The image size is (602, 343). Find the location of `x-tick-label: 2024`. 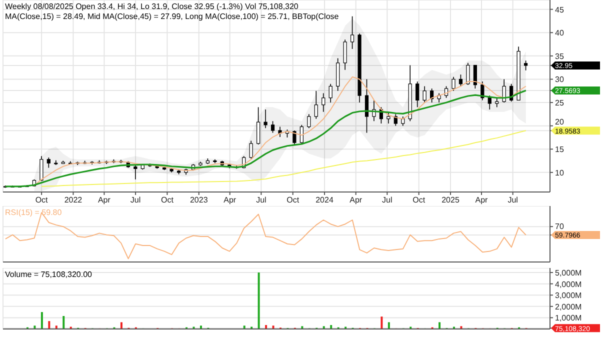

x-tick-label: 2024 is located at coordinates (325, 200).